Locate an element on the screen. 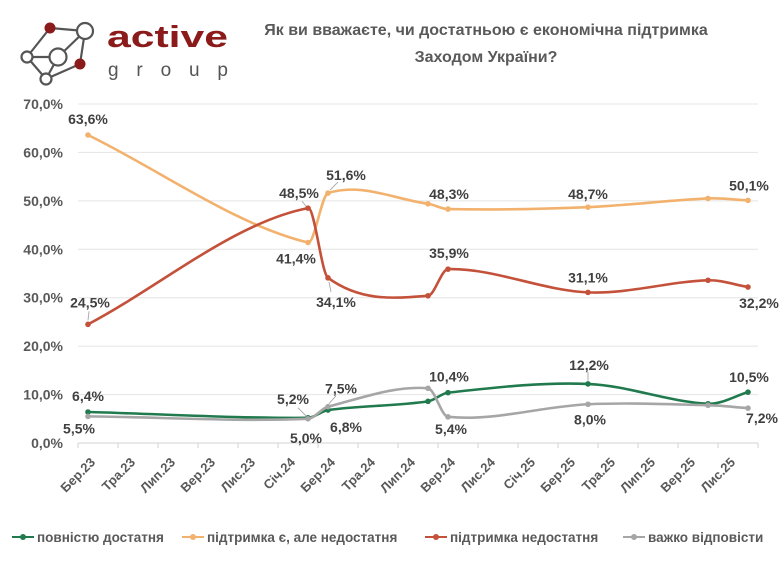 Image resolution: width=780 pixels, height=585 pixels. data-label: 5,4% is located at coordinates (451, 429).